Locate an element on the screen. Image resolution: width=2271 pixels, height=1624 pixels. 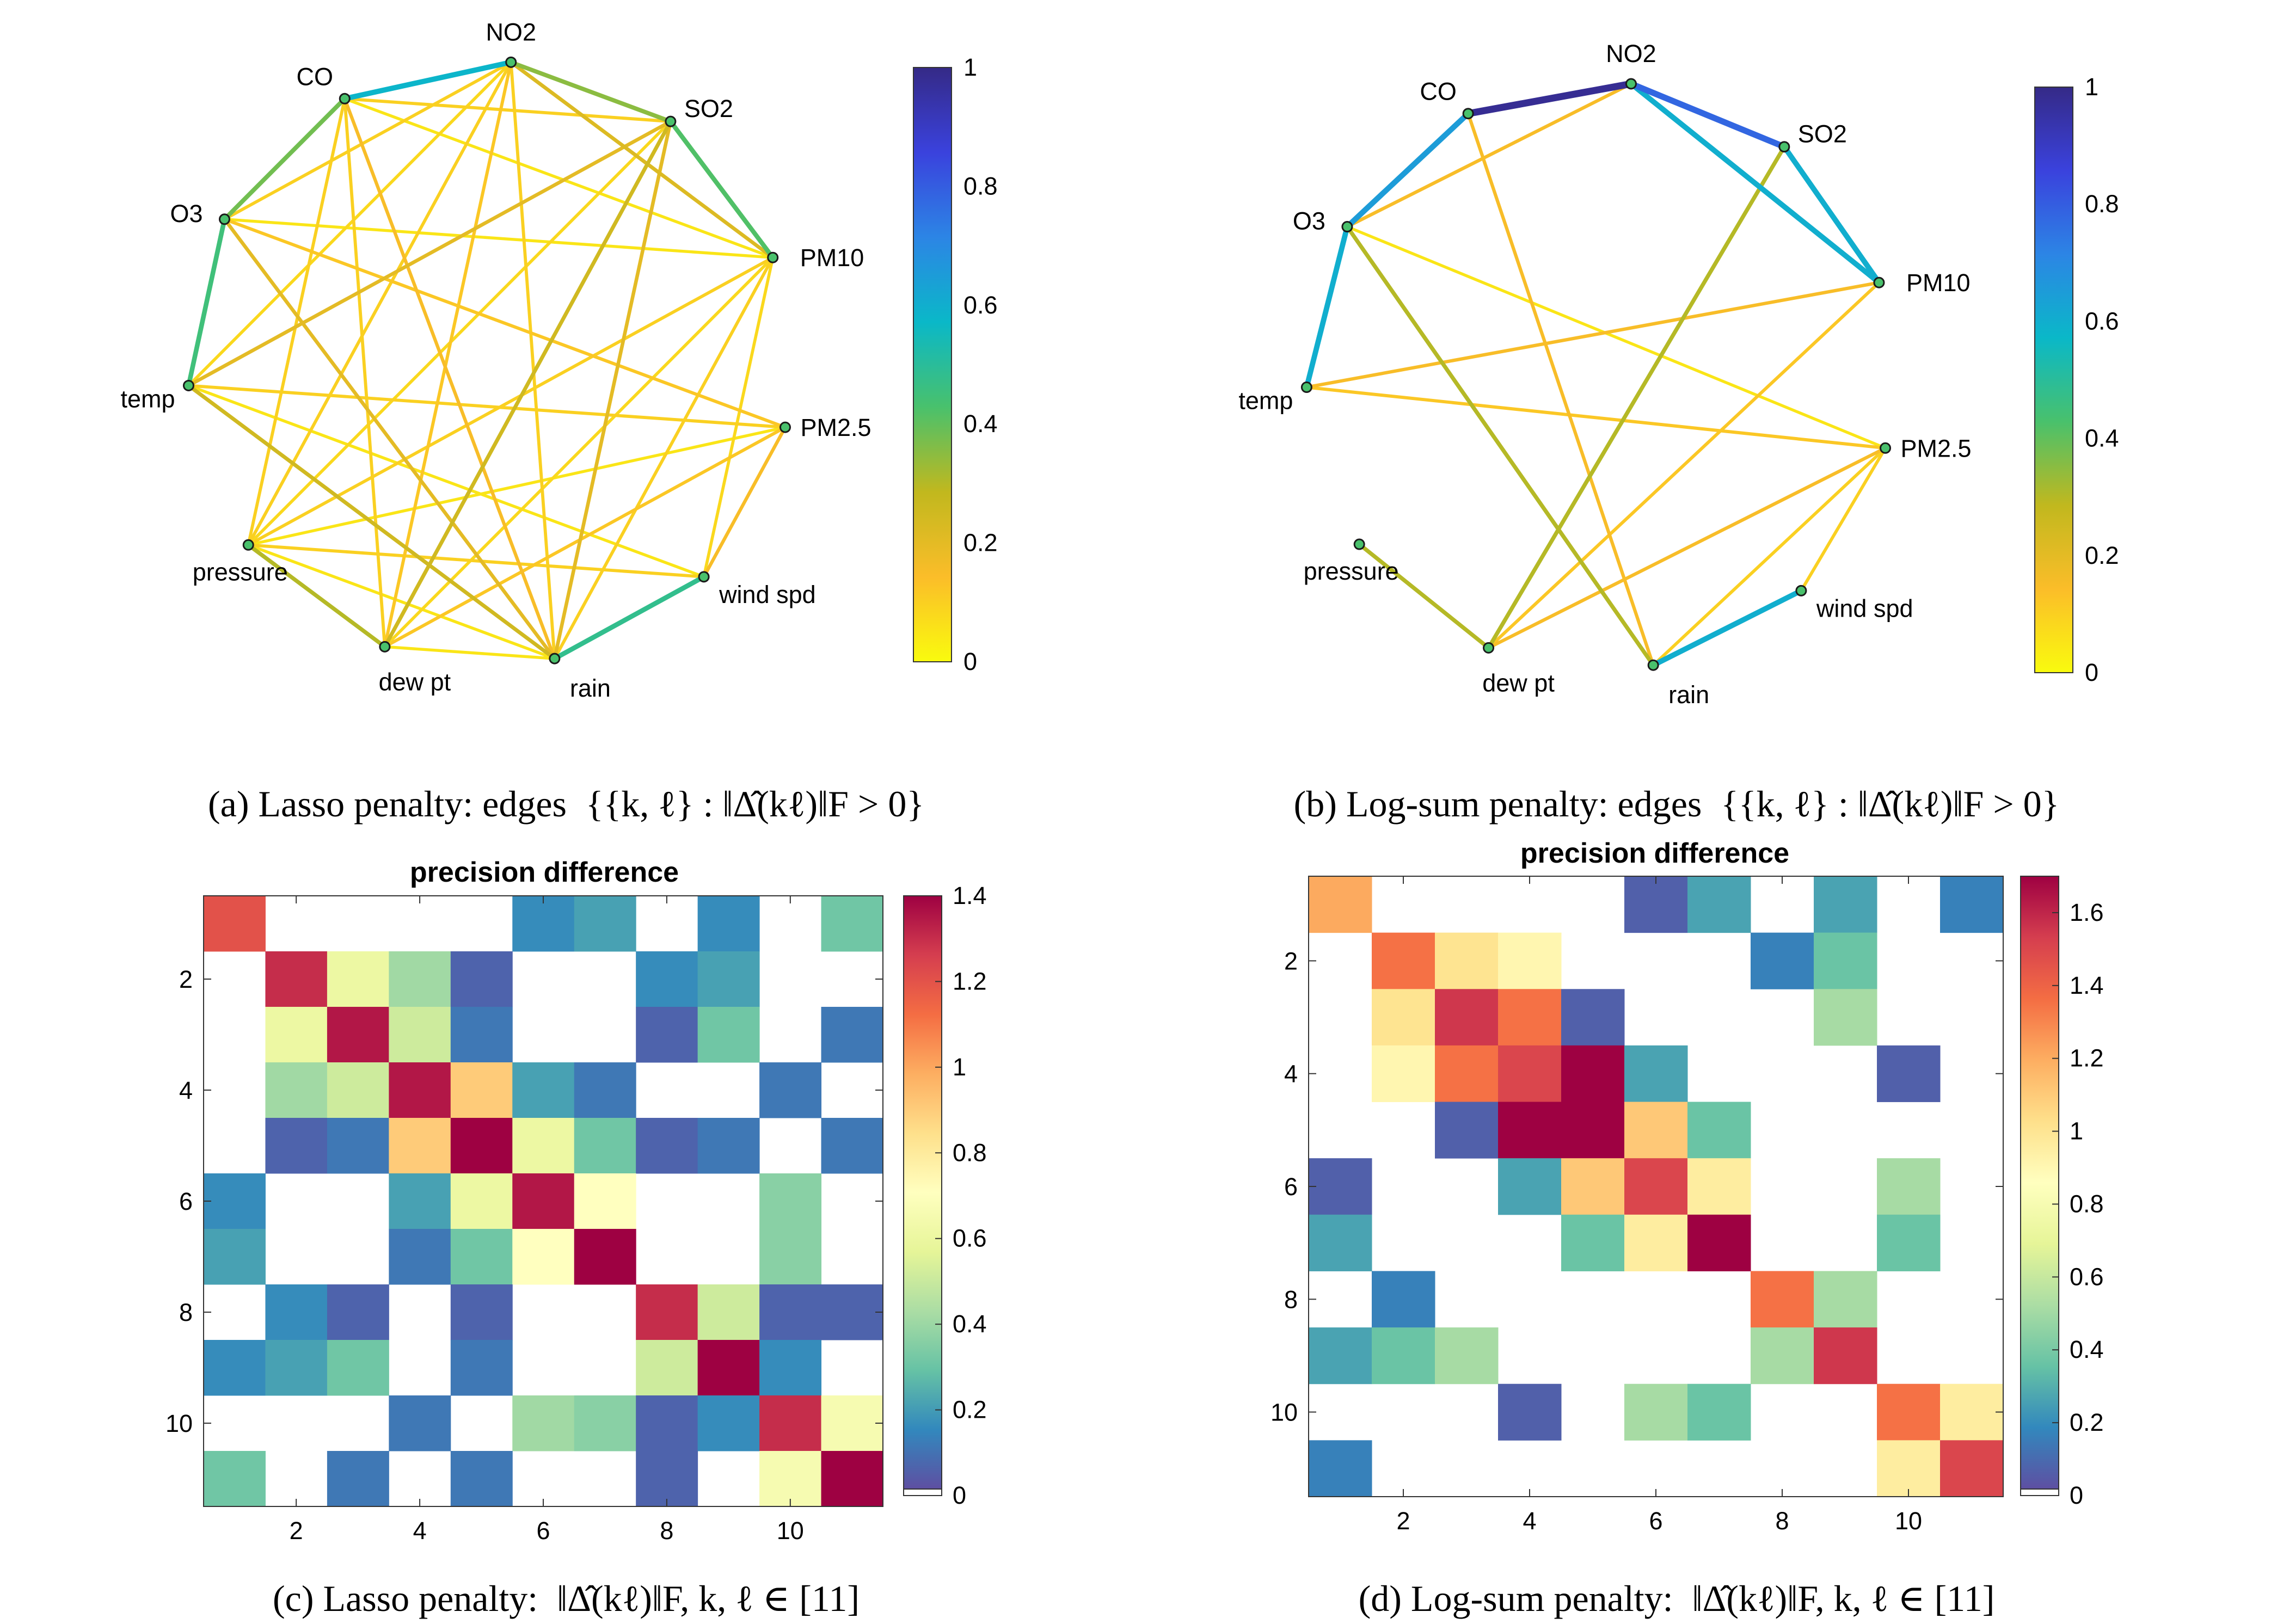
colorbar-c-tick: 1 is located at coordinates (959, 1067).